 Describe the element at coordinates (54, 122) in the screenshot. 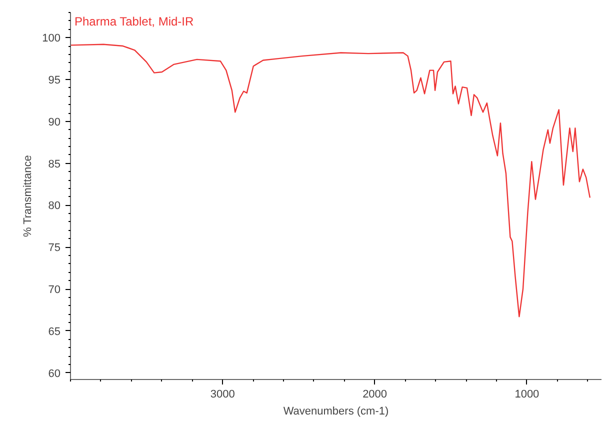

I see `y-tick-label: 90` at that location.